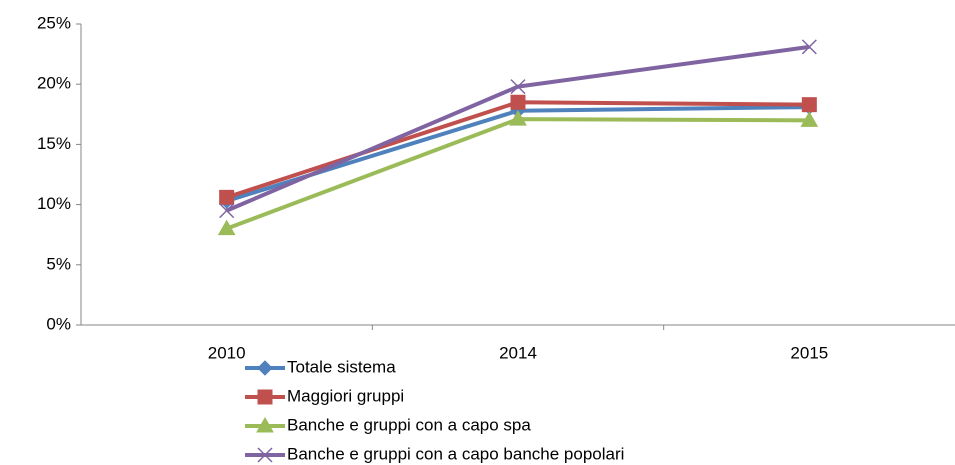 This screenshot has height=465, width=955. I want to click on x-tick-label: 2010, so click(227, 352).